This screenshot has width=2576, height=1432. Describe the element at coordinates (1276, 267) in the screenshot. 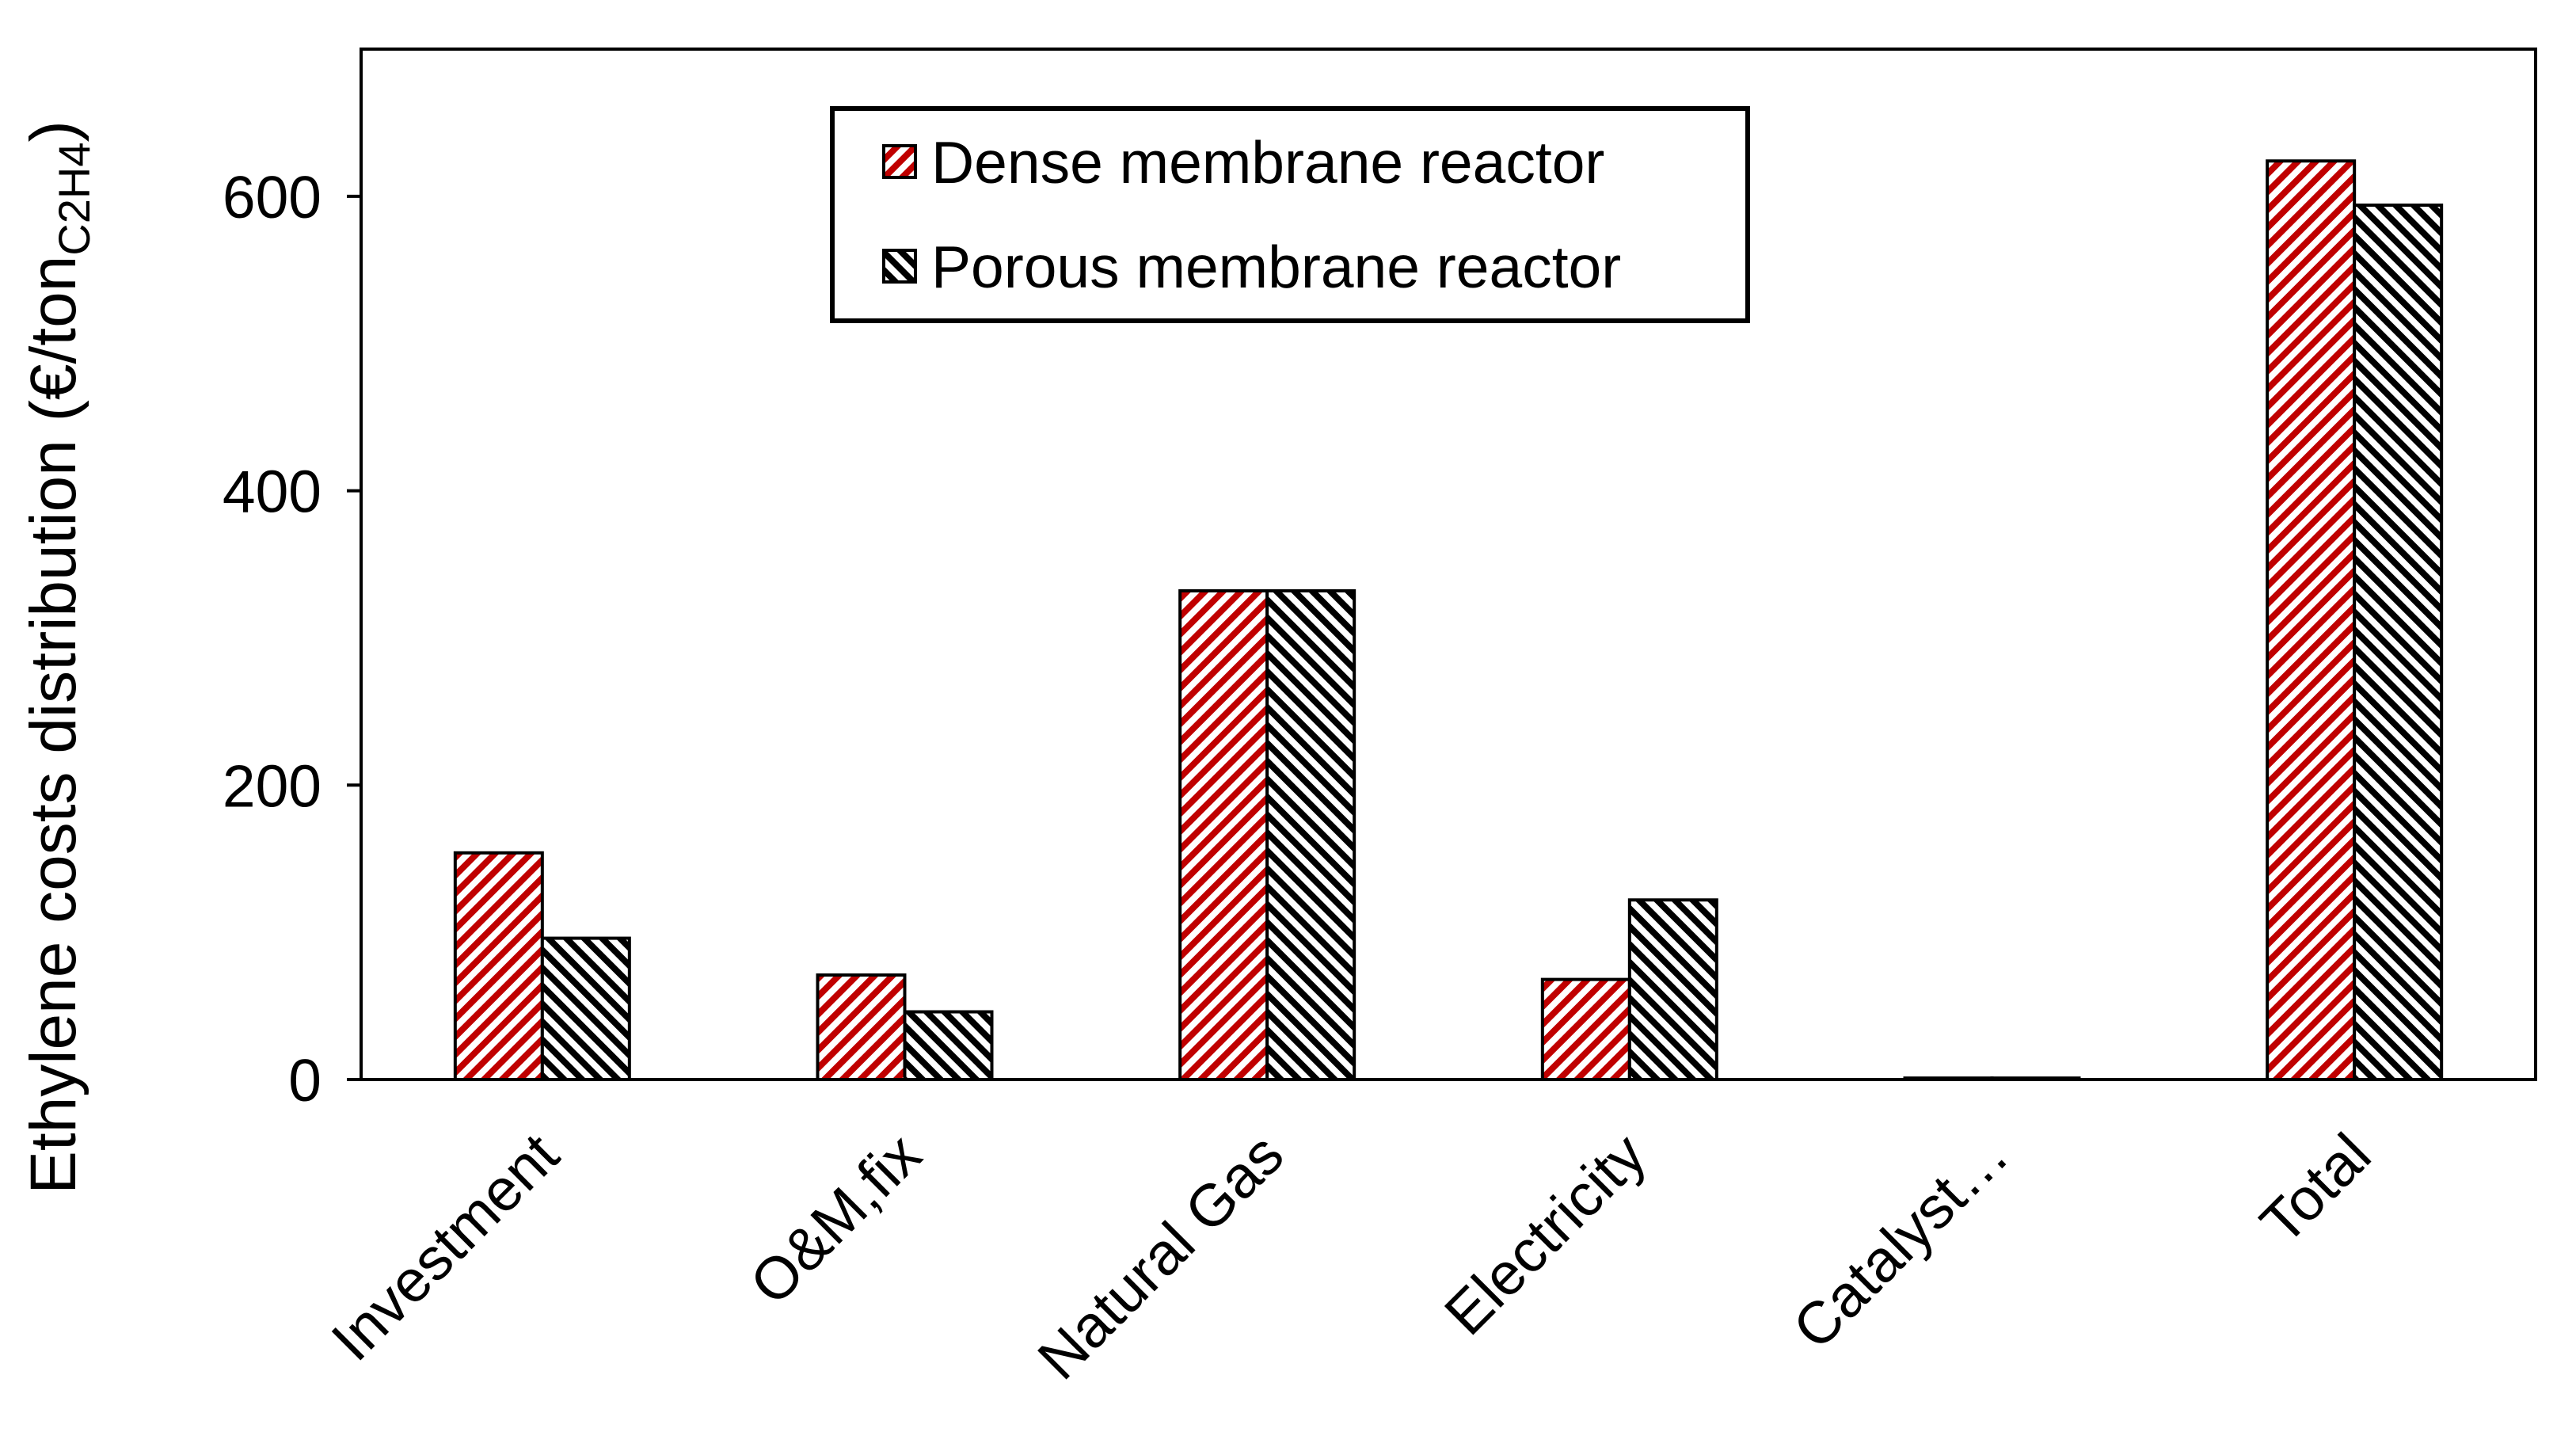

I see `legend-label: Porous membrane reactor` at that location.